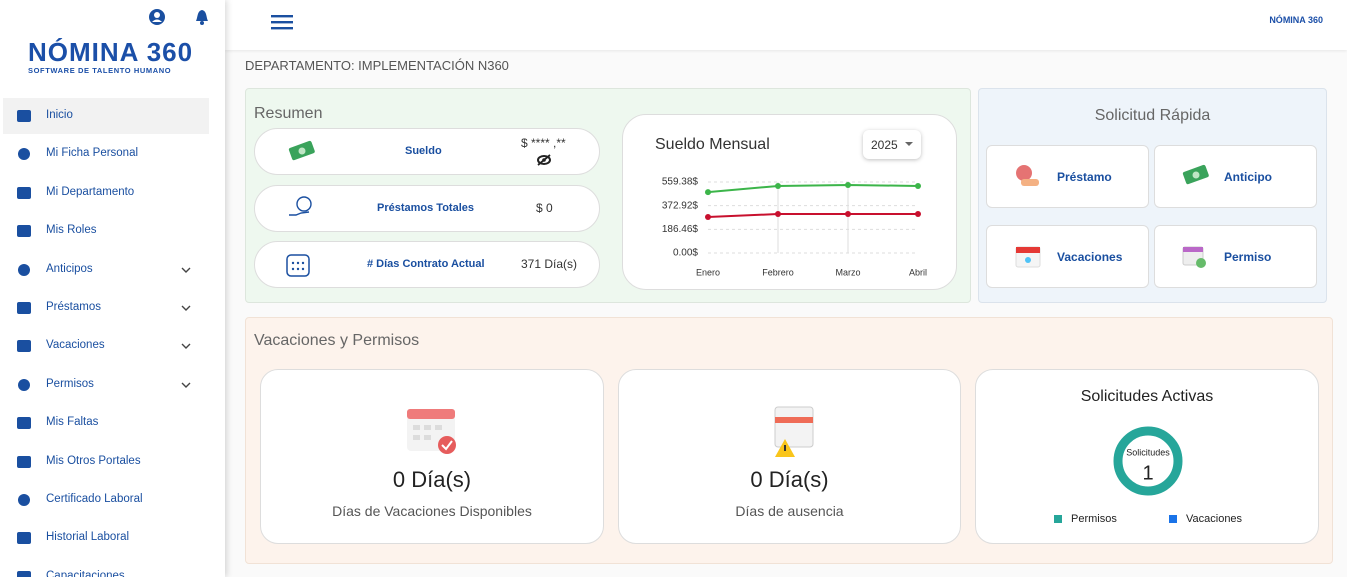 This screenshot has width=1347, height=577. I want to click on quick-button: Permiso, so click(1235, 256).